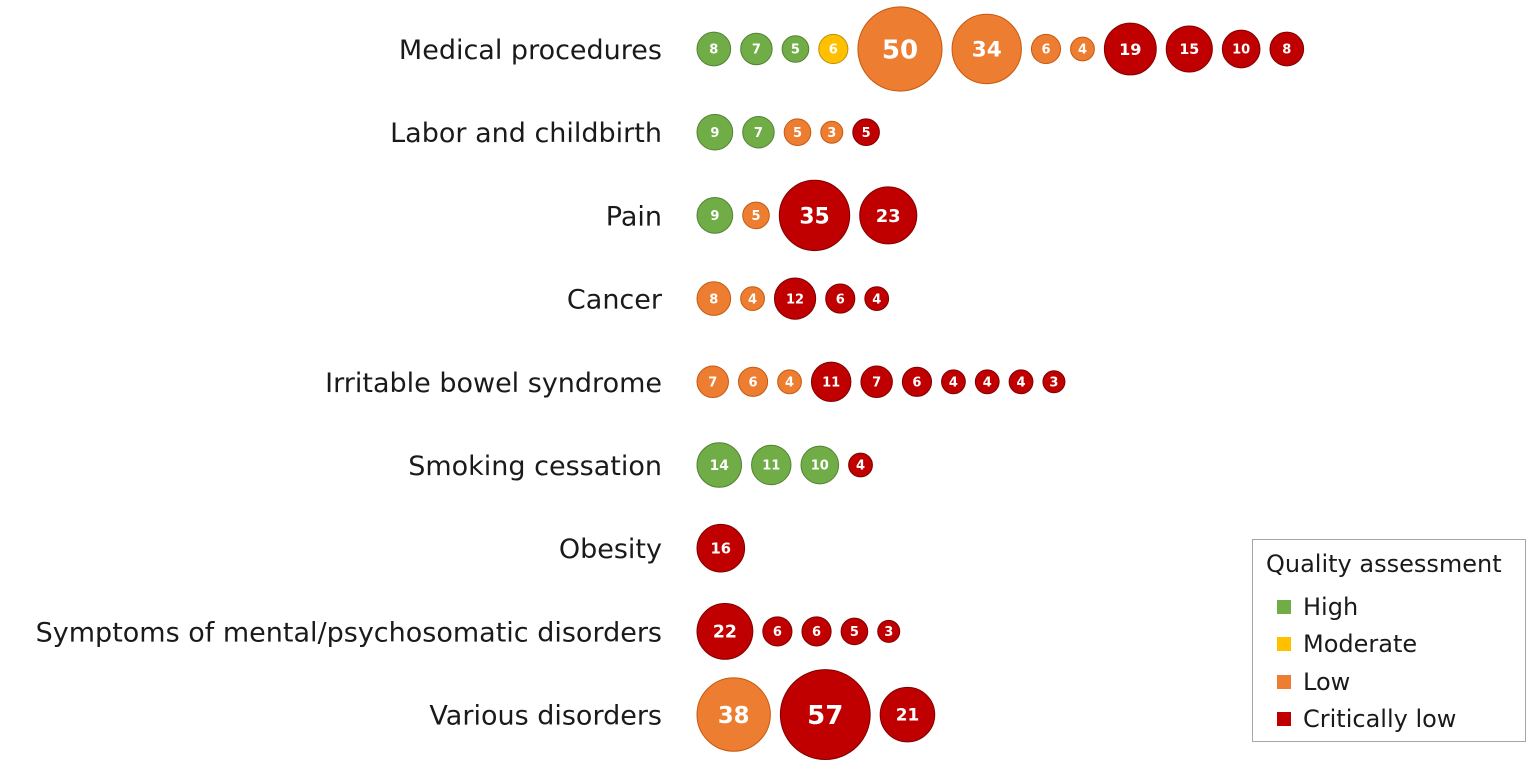 The width and height of the screenshot is (1535, 761). I want to click on bubble: 50, so click(900, 49).